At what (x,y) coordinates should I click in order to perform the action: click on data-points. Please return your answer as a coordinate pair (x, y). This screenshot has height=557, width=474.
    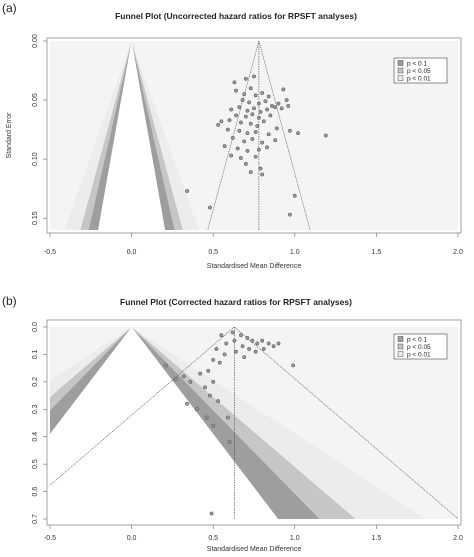
    Looking at the image, I should click on (256, 154).